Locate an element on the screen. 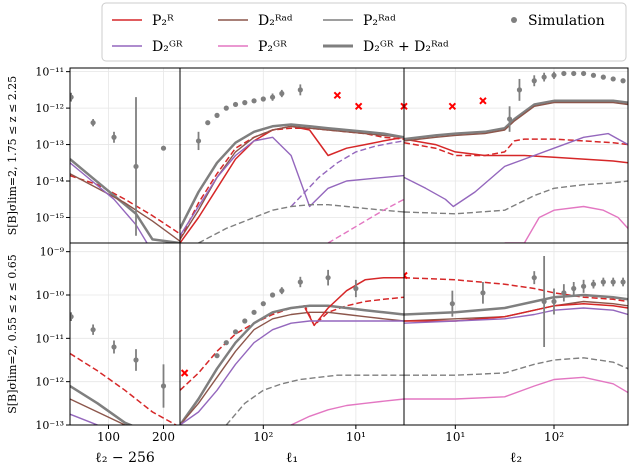 This screenshot has height=470, width=638. series-pr is located at coordinates (354, 301).